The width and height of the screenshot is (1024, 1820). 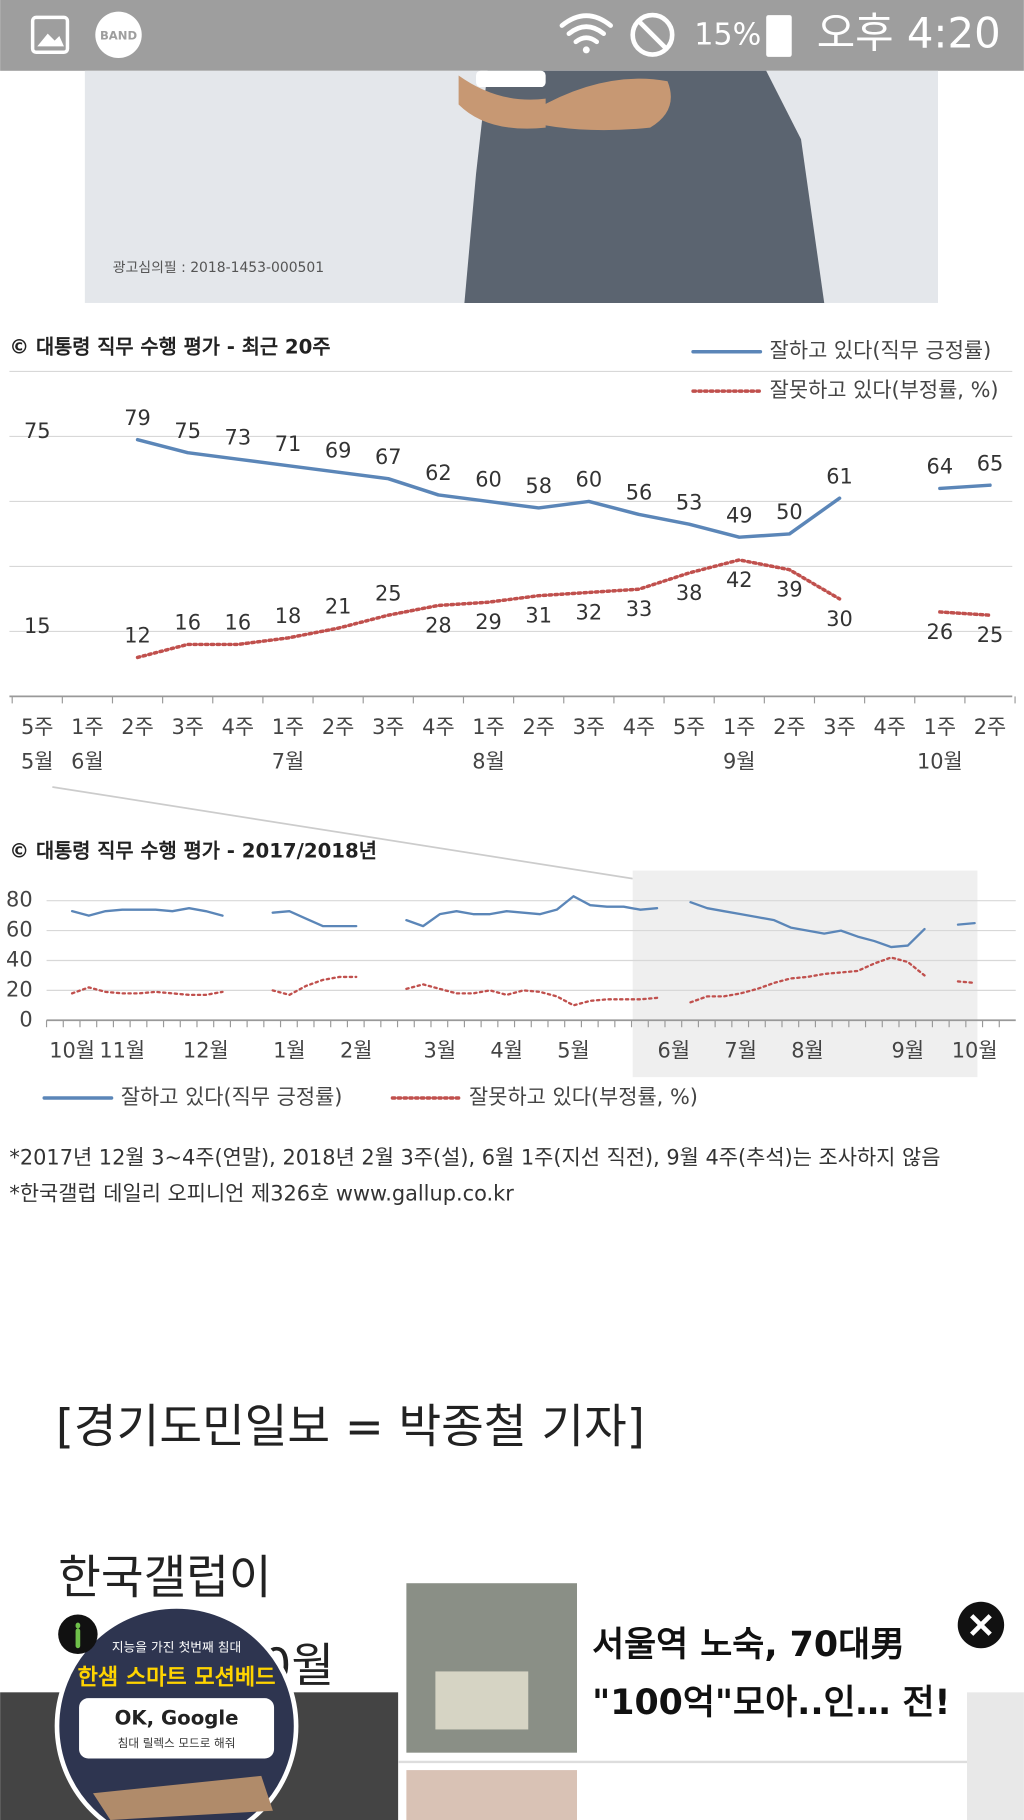 What do you see at coordinates (940, 467) in the screenshot?
I see `data-label: 64` at bounding box center [940, 467].